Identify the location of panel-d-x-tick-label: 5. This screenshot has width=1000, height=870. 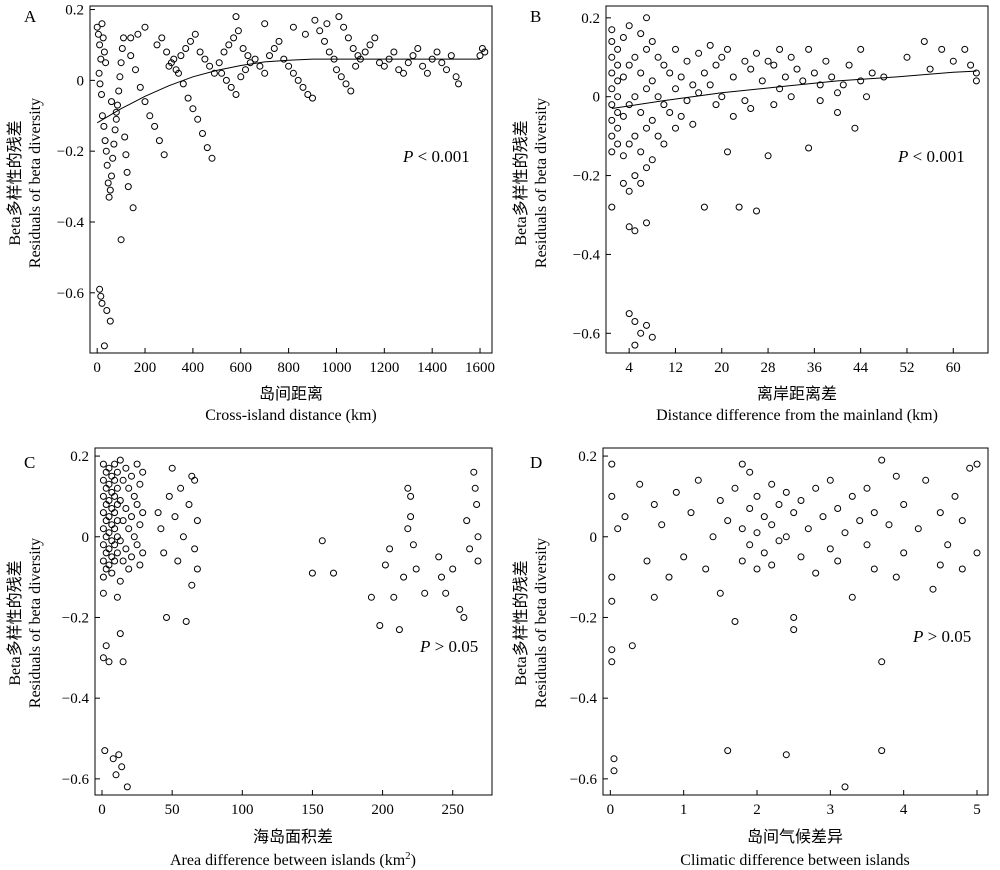
(977, 810).